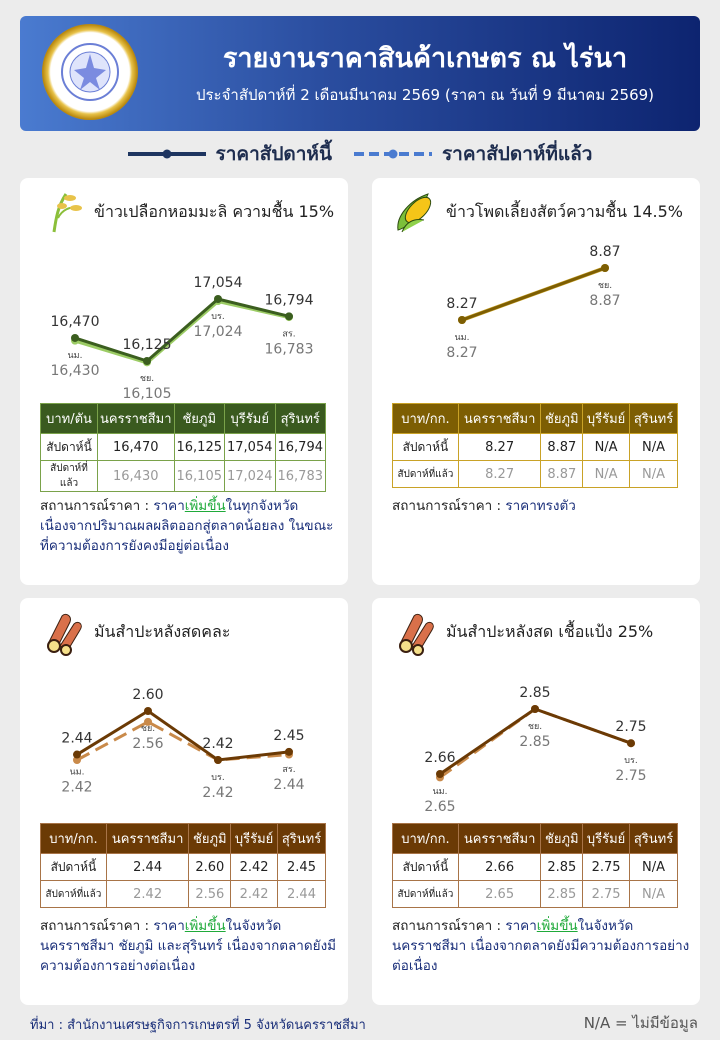  What do you see at coordinates (148, 721) in the screenshot?
I see `previous-point` at bounding box center [148, 721].